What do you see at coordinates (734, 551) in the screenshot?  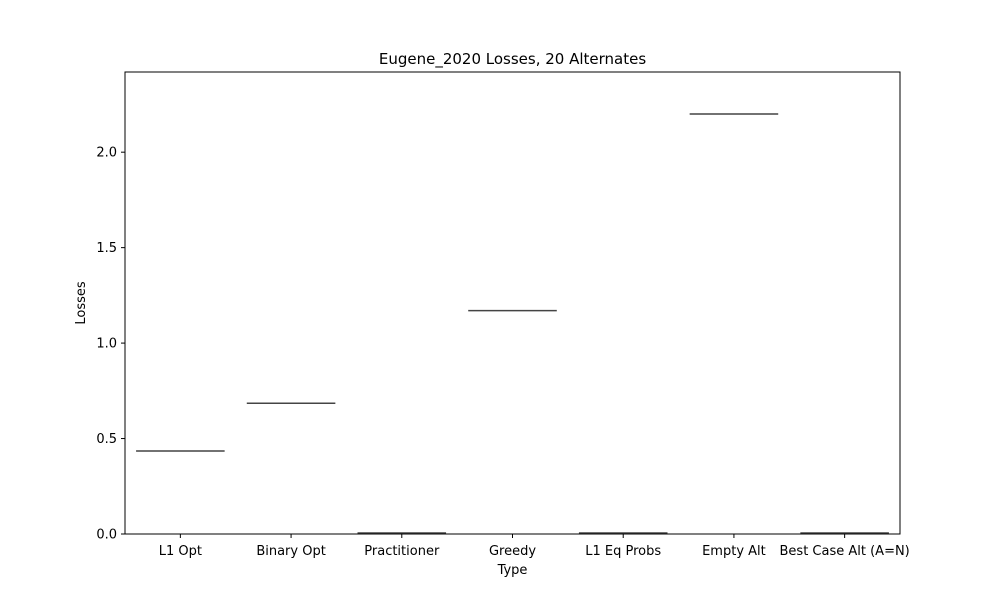 I see `x-tick-label: Empty Alt` at bounding box center [734, 551].